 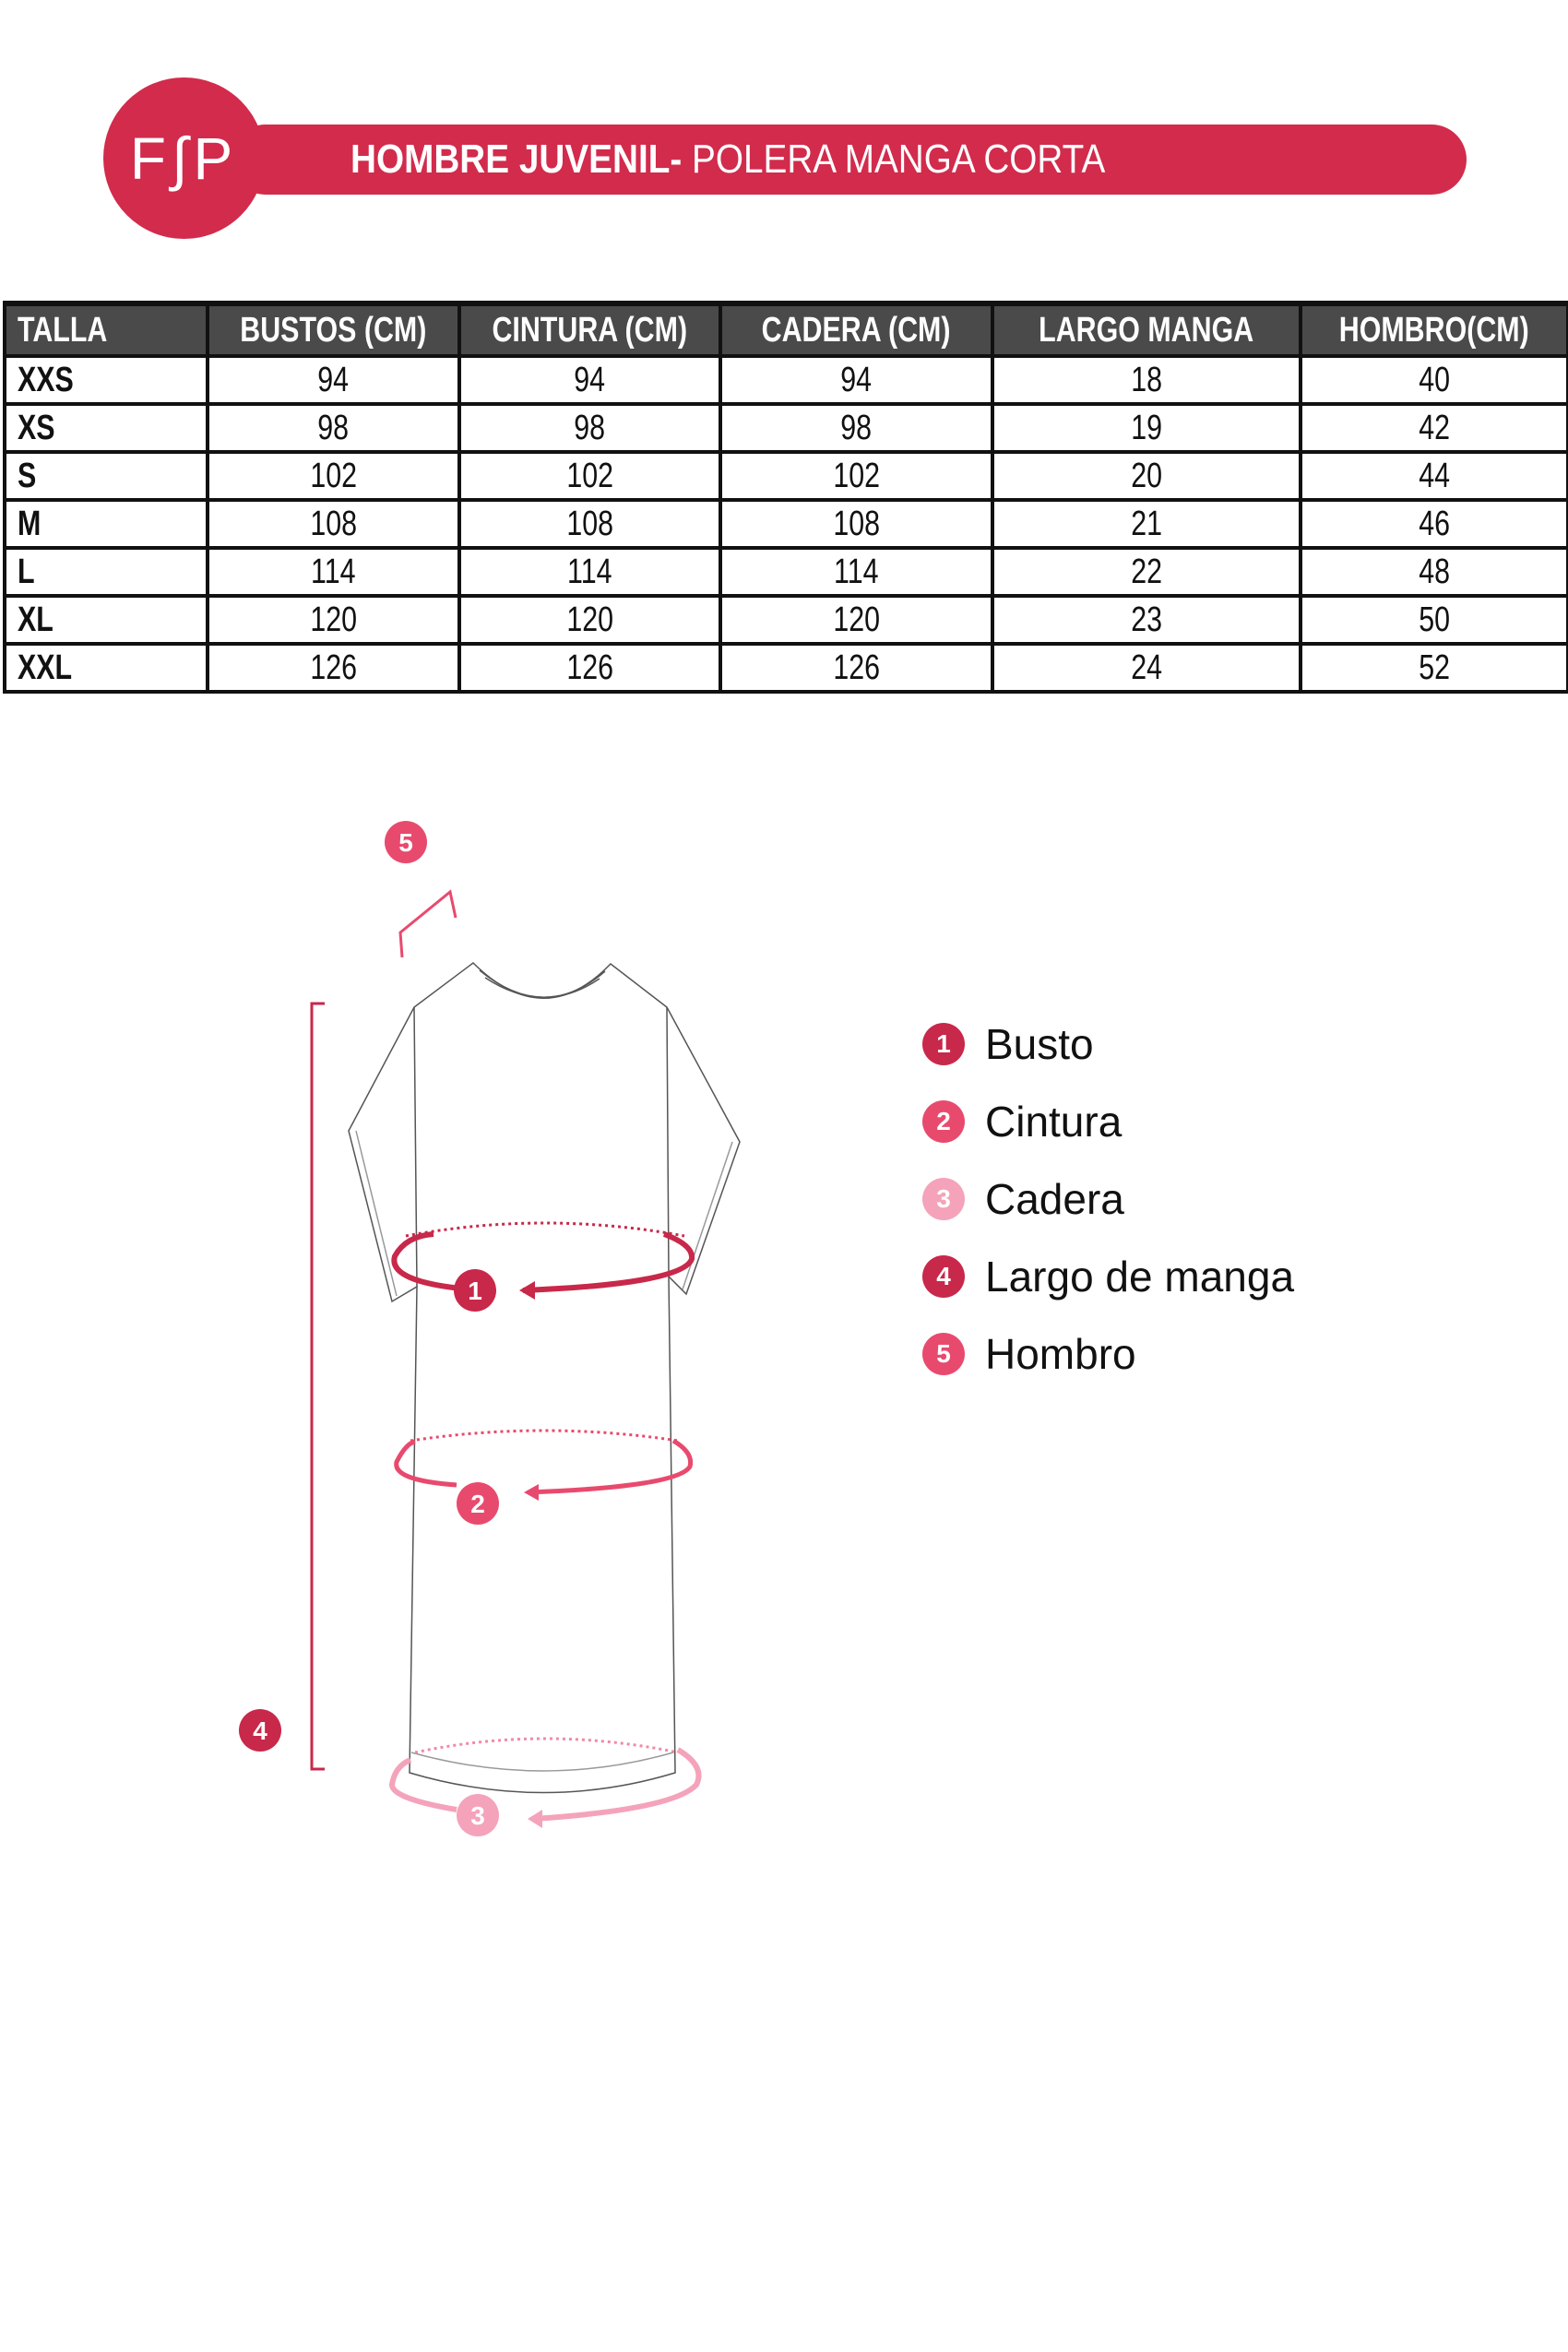 What do you see at coordinates (1146, 619) in the screenshot?
I see `cell-value: 23` at bounding box center [1146, 619].